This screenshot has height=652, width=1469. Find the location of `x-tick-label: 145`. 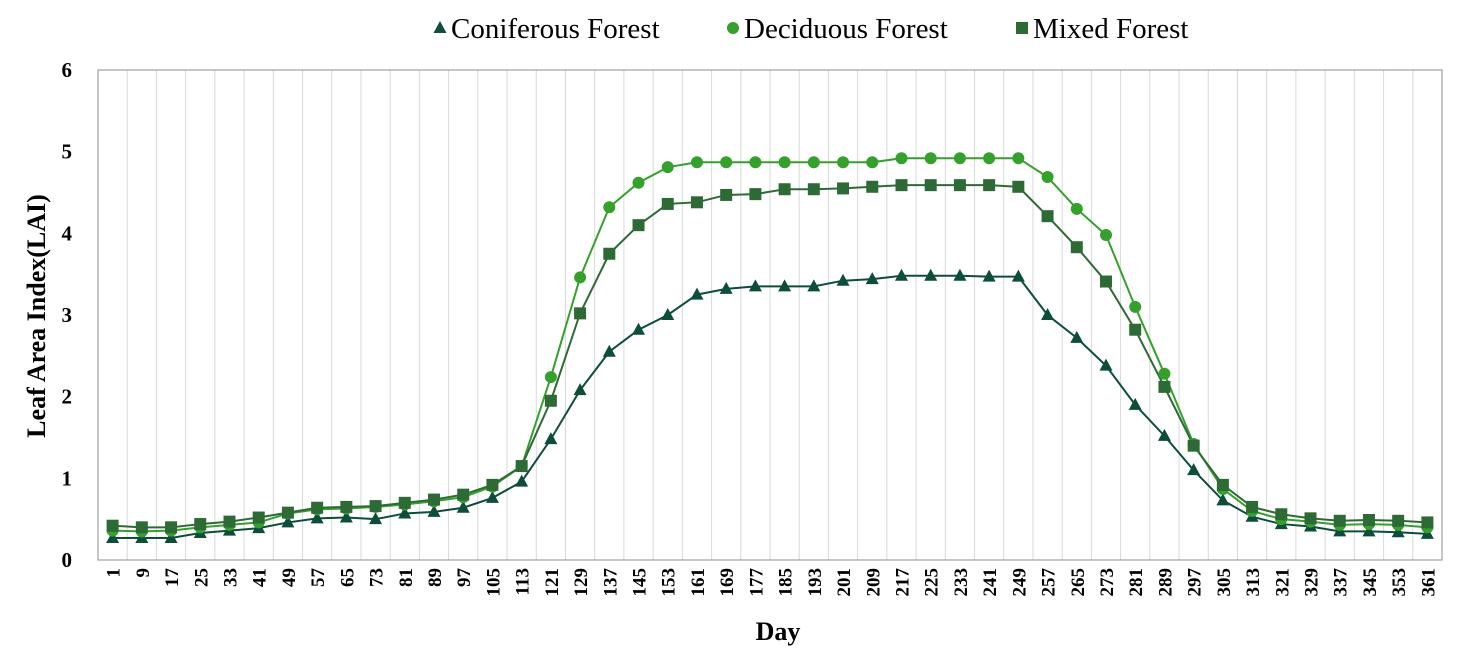

x-tick-label: 145 is located at coordinates (640, 582).